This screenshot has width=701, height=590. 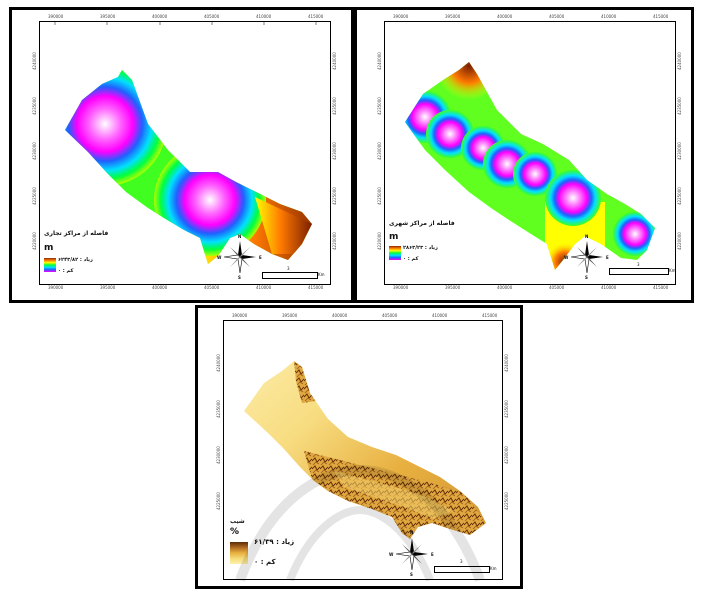 What do you see at coordinates (274, 542) in the screenshot?
I see `legend-high-label: زیاد : ۶۱/۳۹` at bounding box center [274, 542].